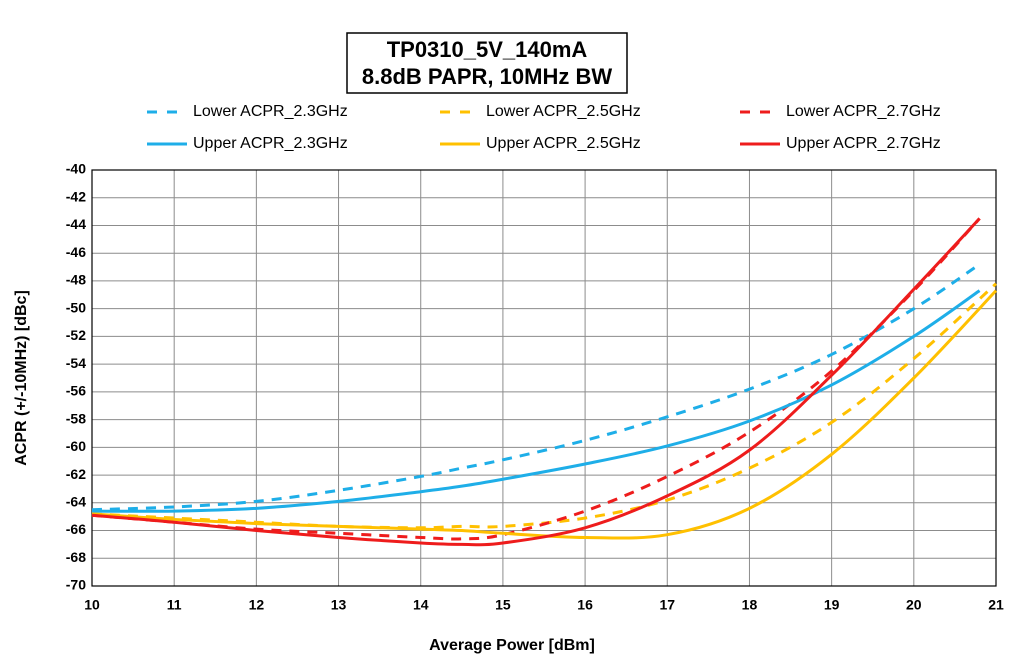  I want to click on legend-label: Lower ACPR_2.5GHz, so click(563, 111).